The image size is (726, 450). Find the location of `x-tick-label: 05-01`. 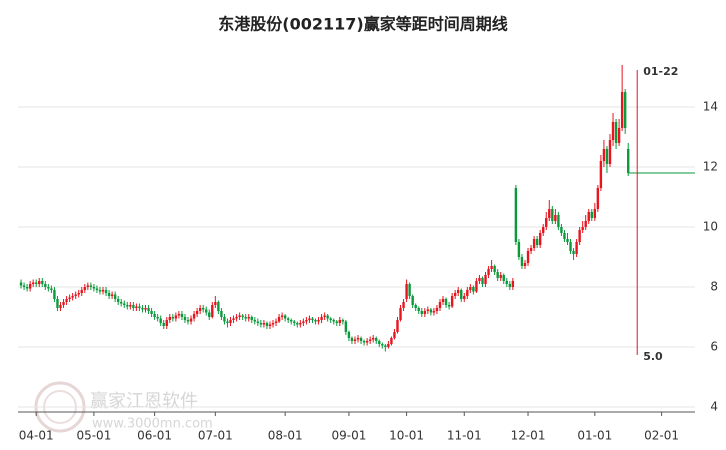

x-tick-label: 05-01 is located at coordinates (93, 436).